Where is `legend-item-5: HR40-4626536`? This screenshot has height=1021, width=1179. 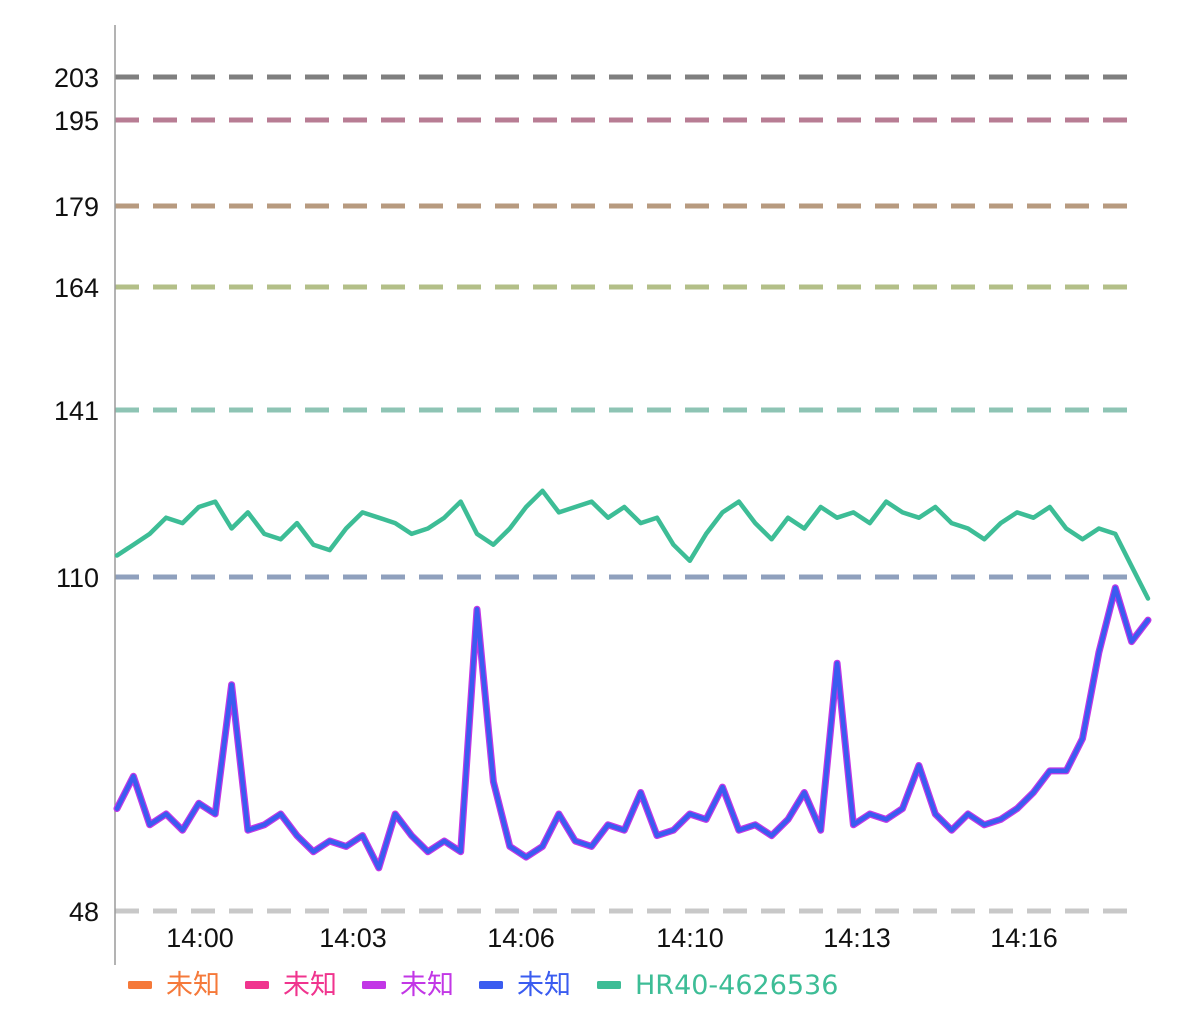
legend-item-5: HR40-4626536 is located at coordinates (717, 985).